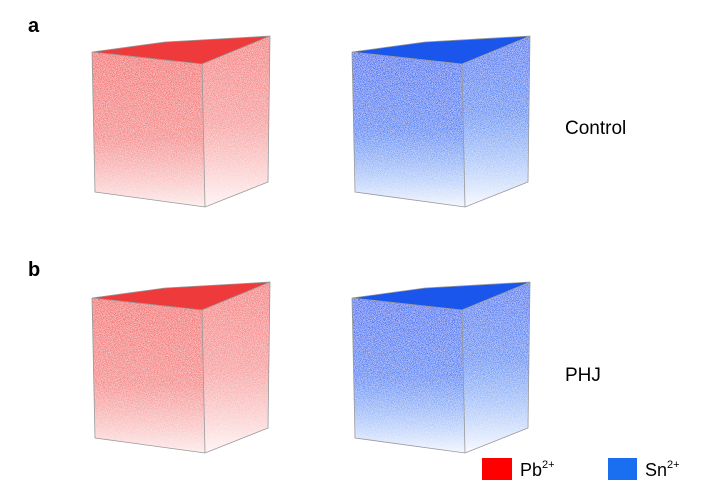 The image size is (703, 499). Describe the element at coordinates (34, 26) in the screenshot. I see `panel-label: a` at that location.